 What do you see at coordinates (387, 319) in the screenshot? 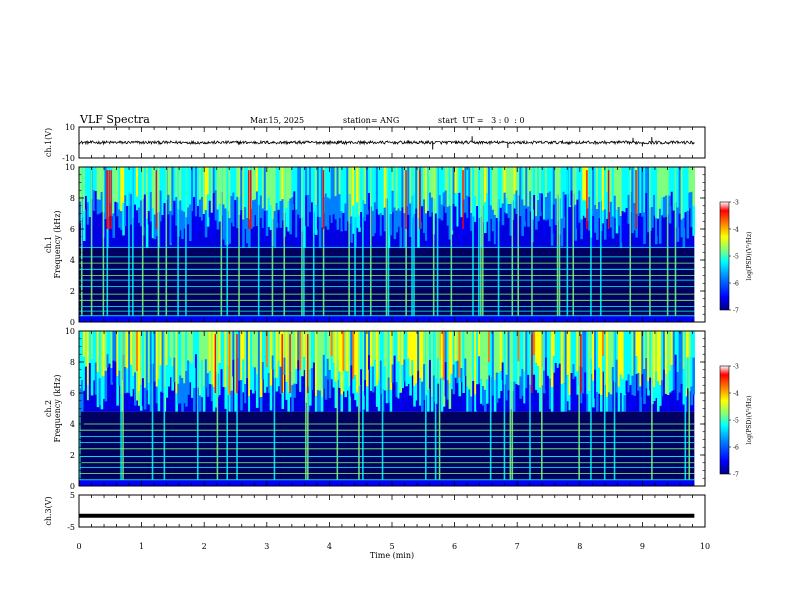
I see `baseline-band` at bounding box center [387, 319].